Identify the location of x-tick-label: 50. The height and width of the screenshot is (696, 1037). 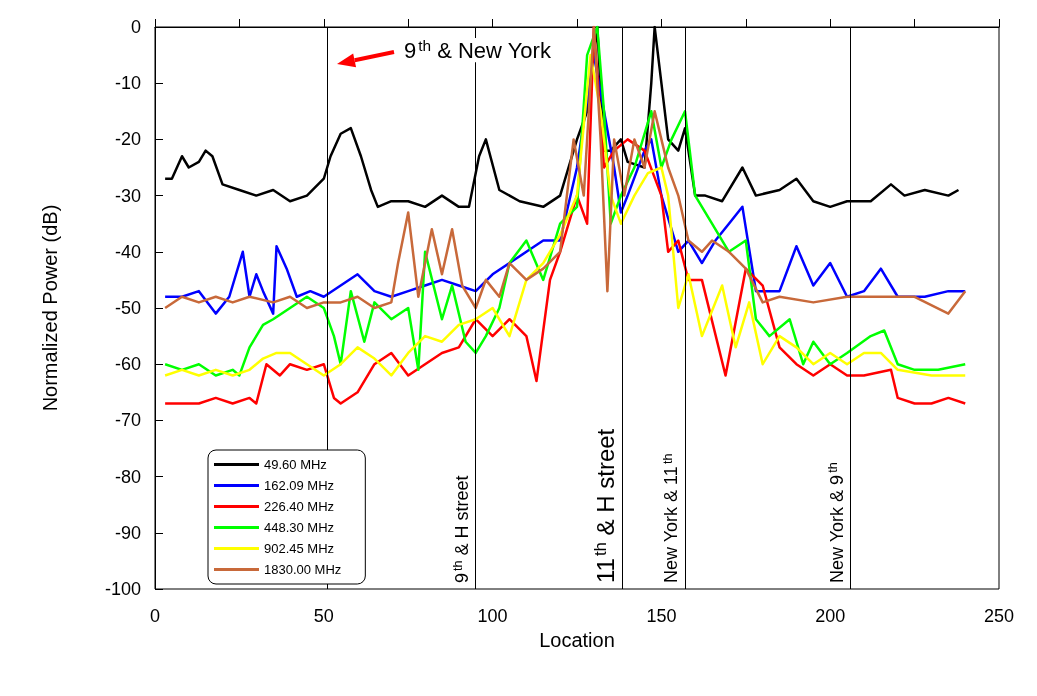
(323, 616).